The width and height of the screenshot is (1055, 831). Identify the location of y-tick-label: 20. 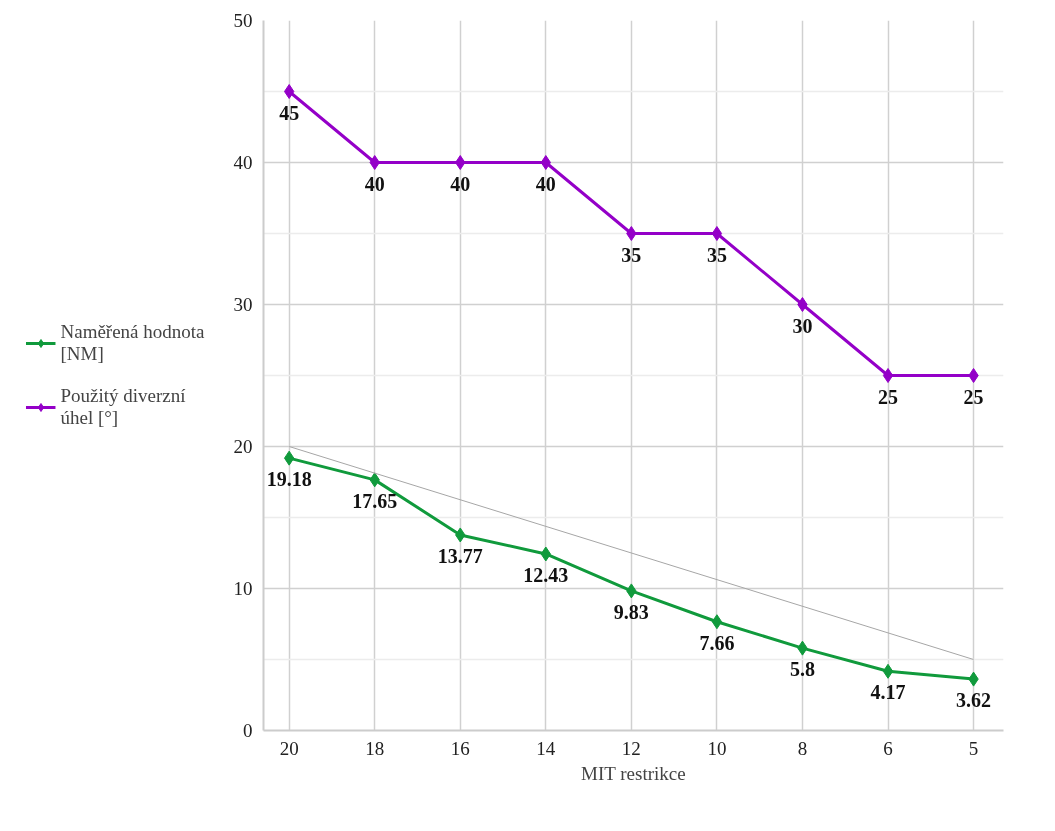
(243, 446).